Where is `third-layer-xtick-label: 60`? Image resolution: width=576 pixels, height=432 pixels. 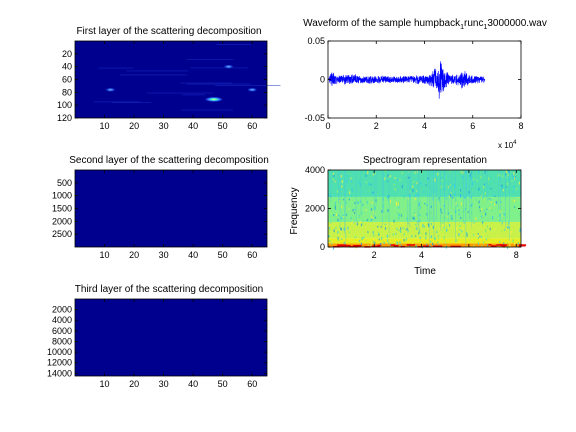 third-layer-xtick-label: 60 is located at coordinates (252, 384).